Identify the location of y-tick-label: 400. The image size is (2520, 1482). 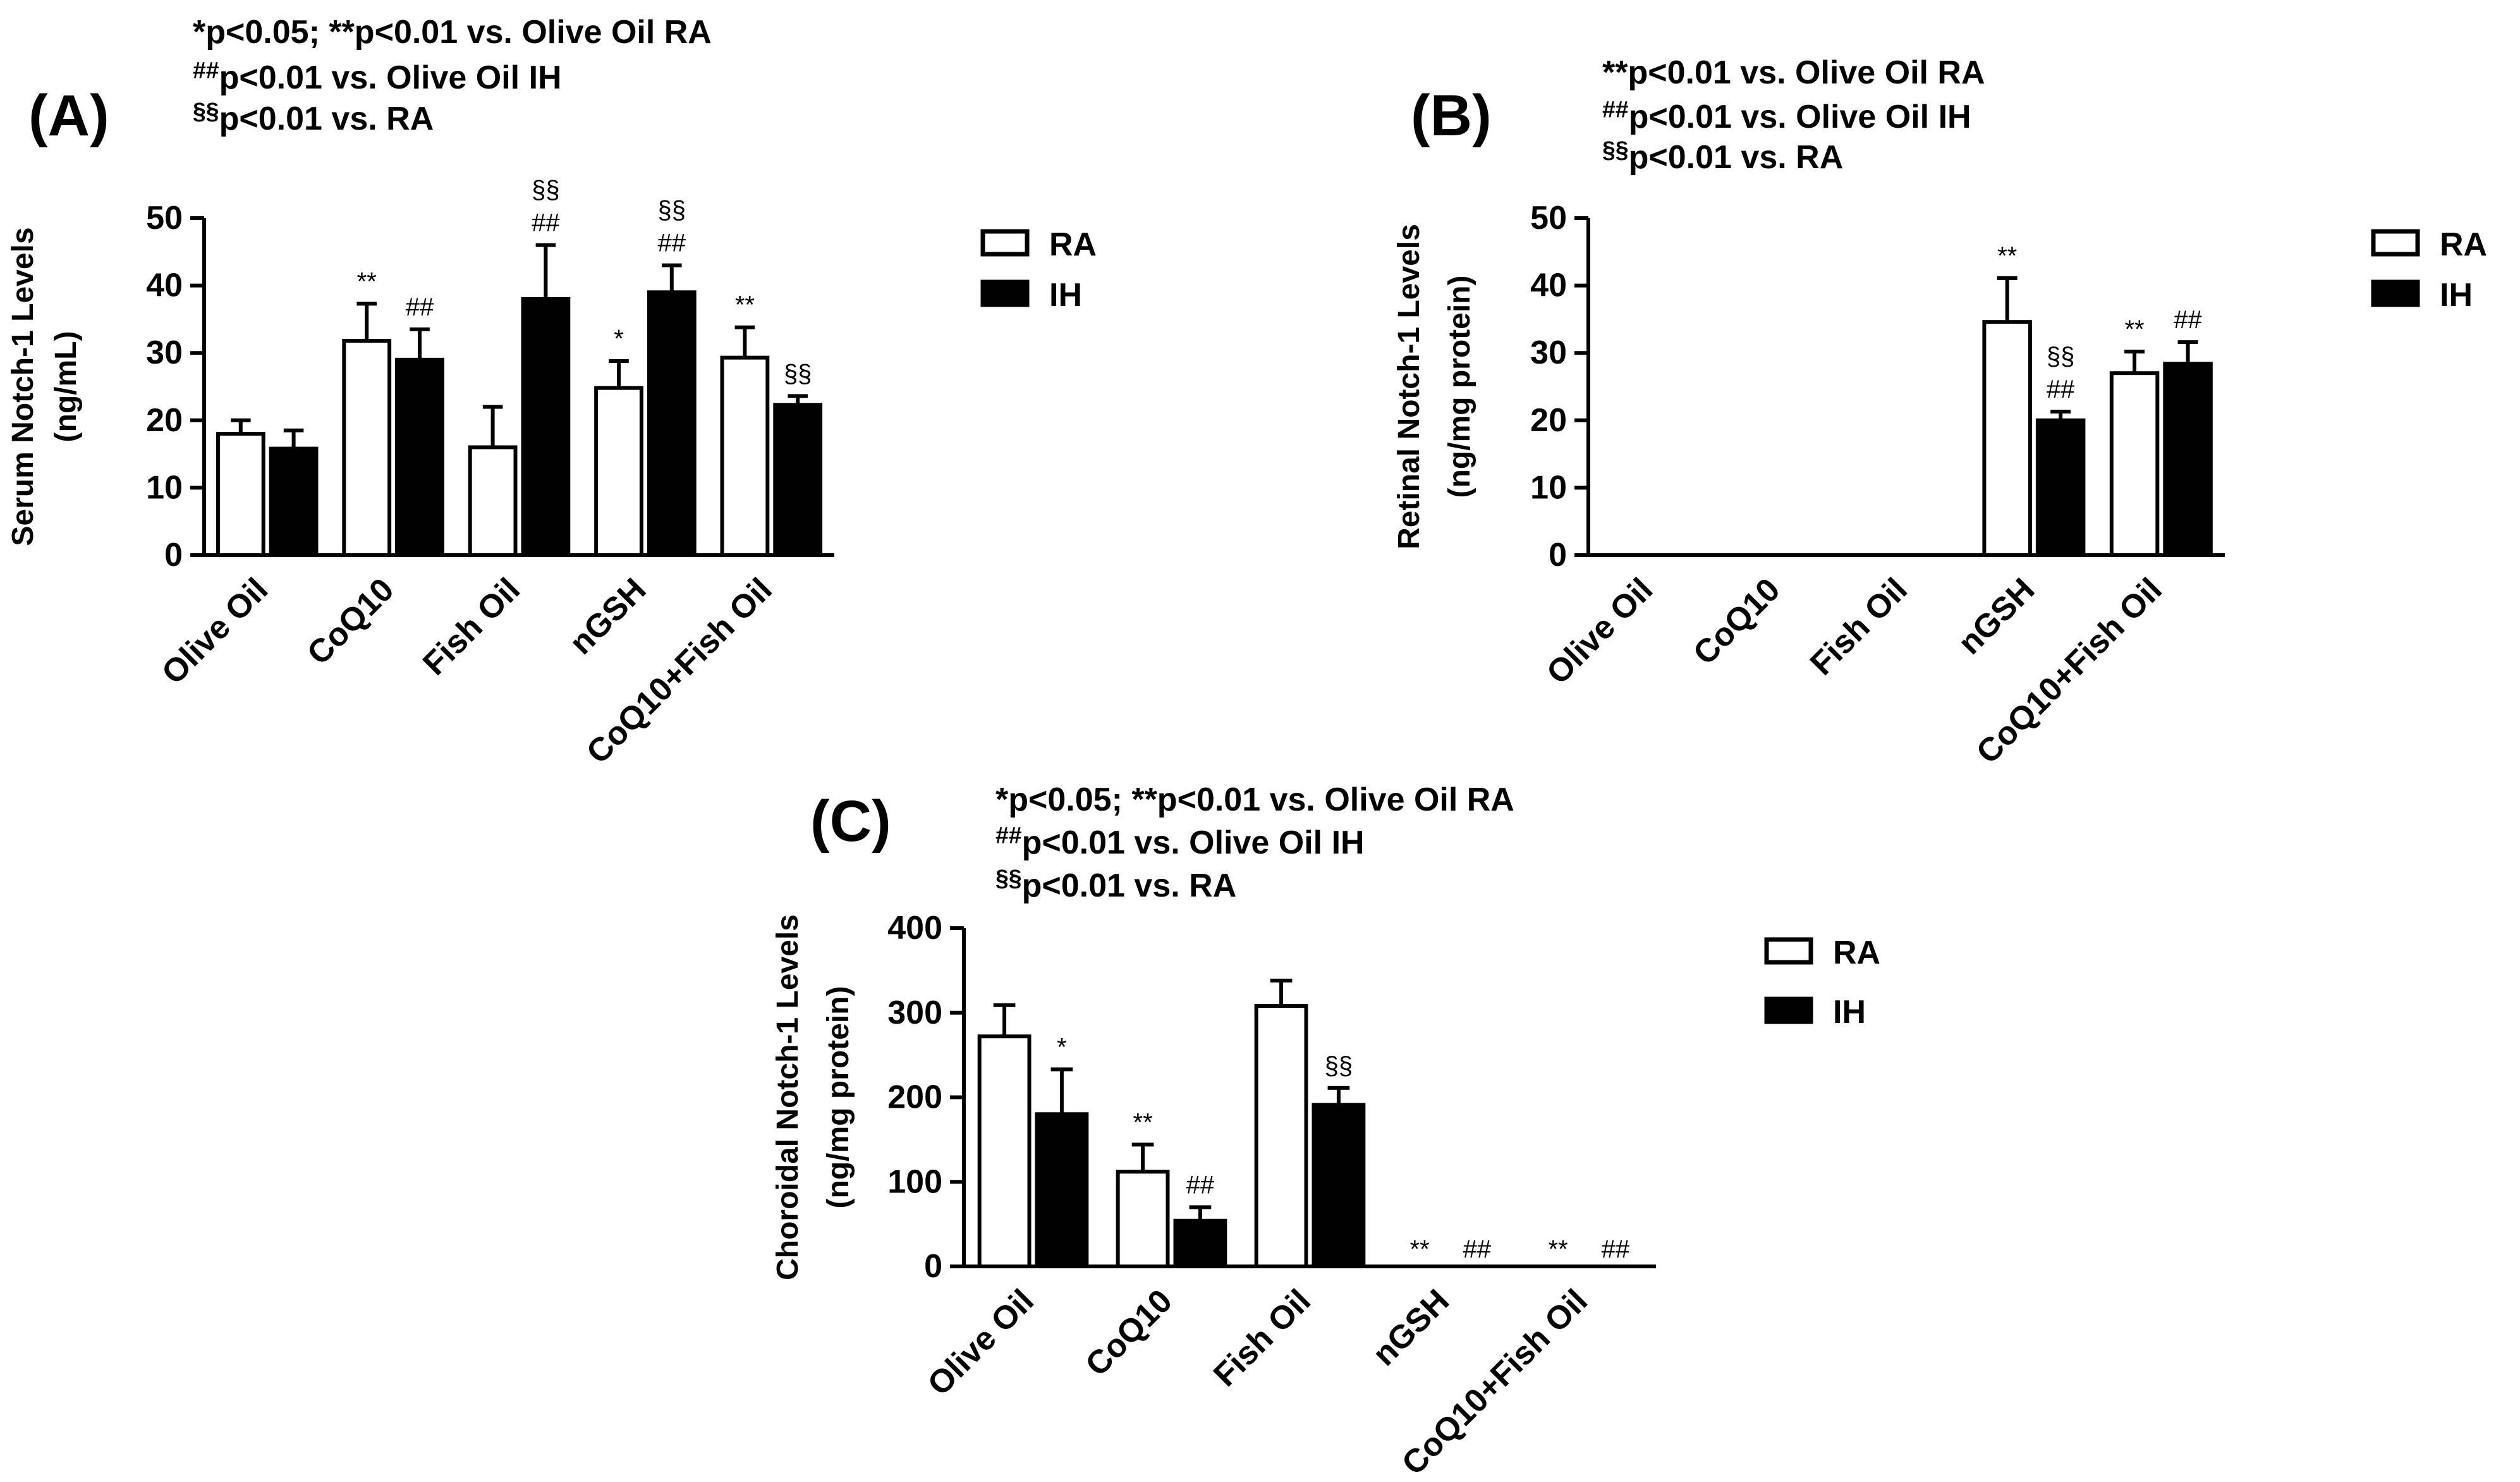
(914, 928).